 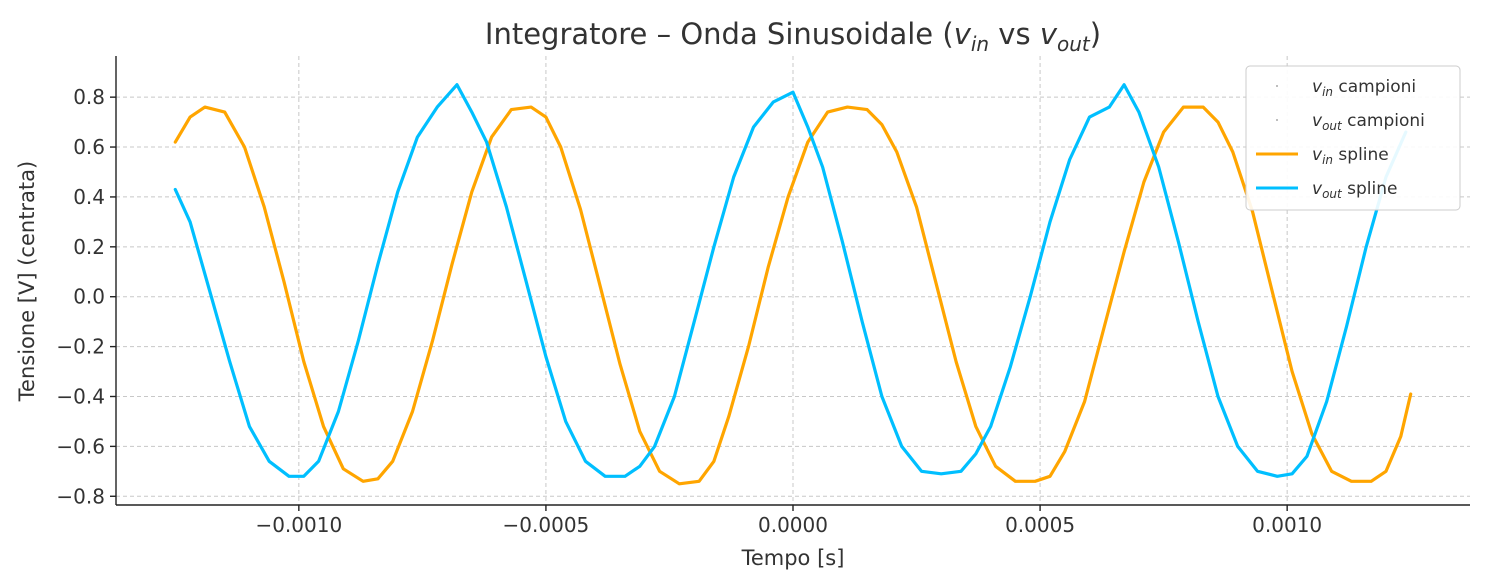 I want to click on x-tick-label: 0.0005, so click(x=1040, y=525).